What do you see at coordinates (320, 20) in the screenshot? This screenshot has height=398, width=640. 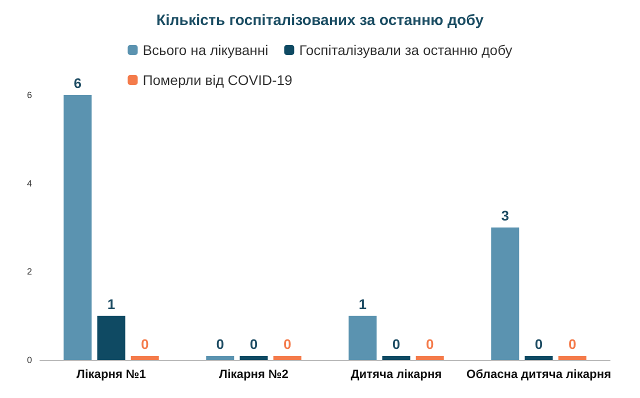 I see `chart-title: Кількість госпіталізованих за останню добу` at bounding box center [320, 20].